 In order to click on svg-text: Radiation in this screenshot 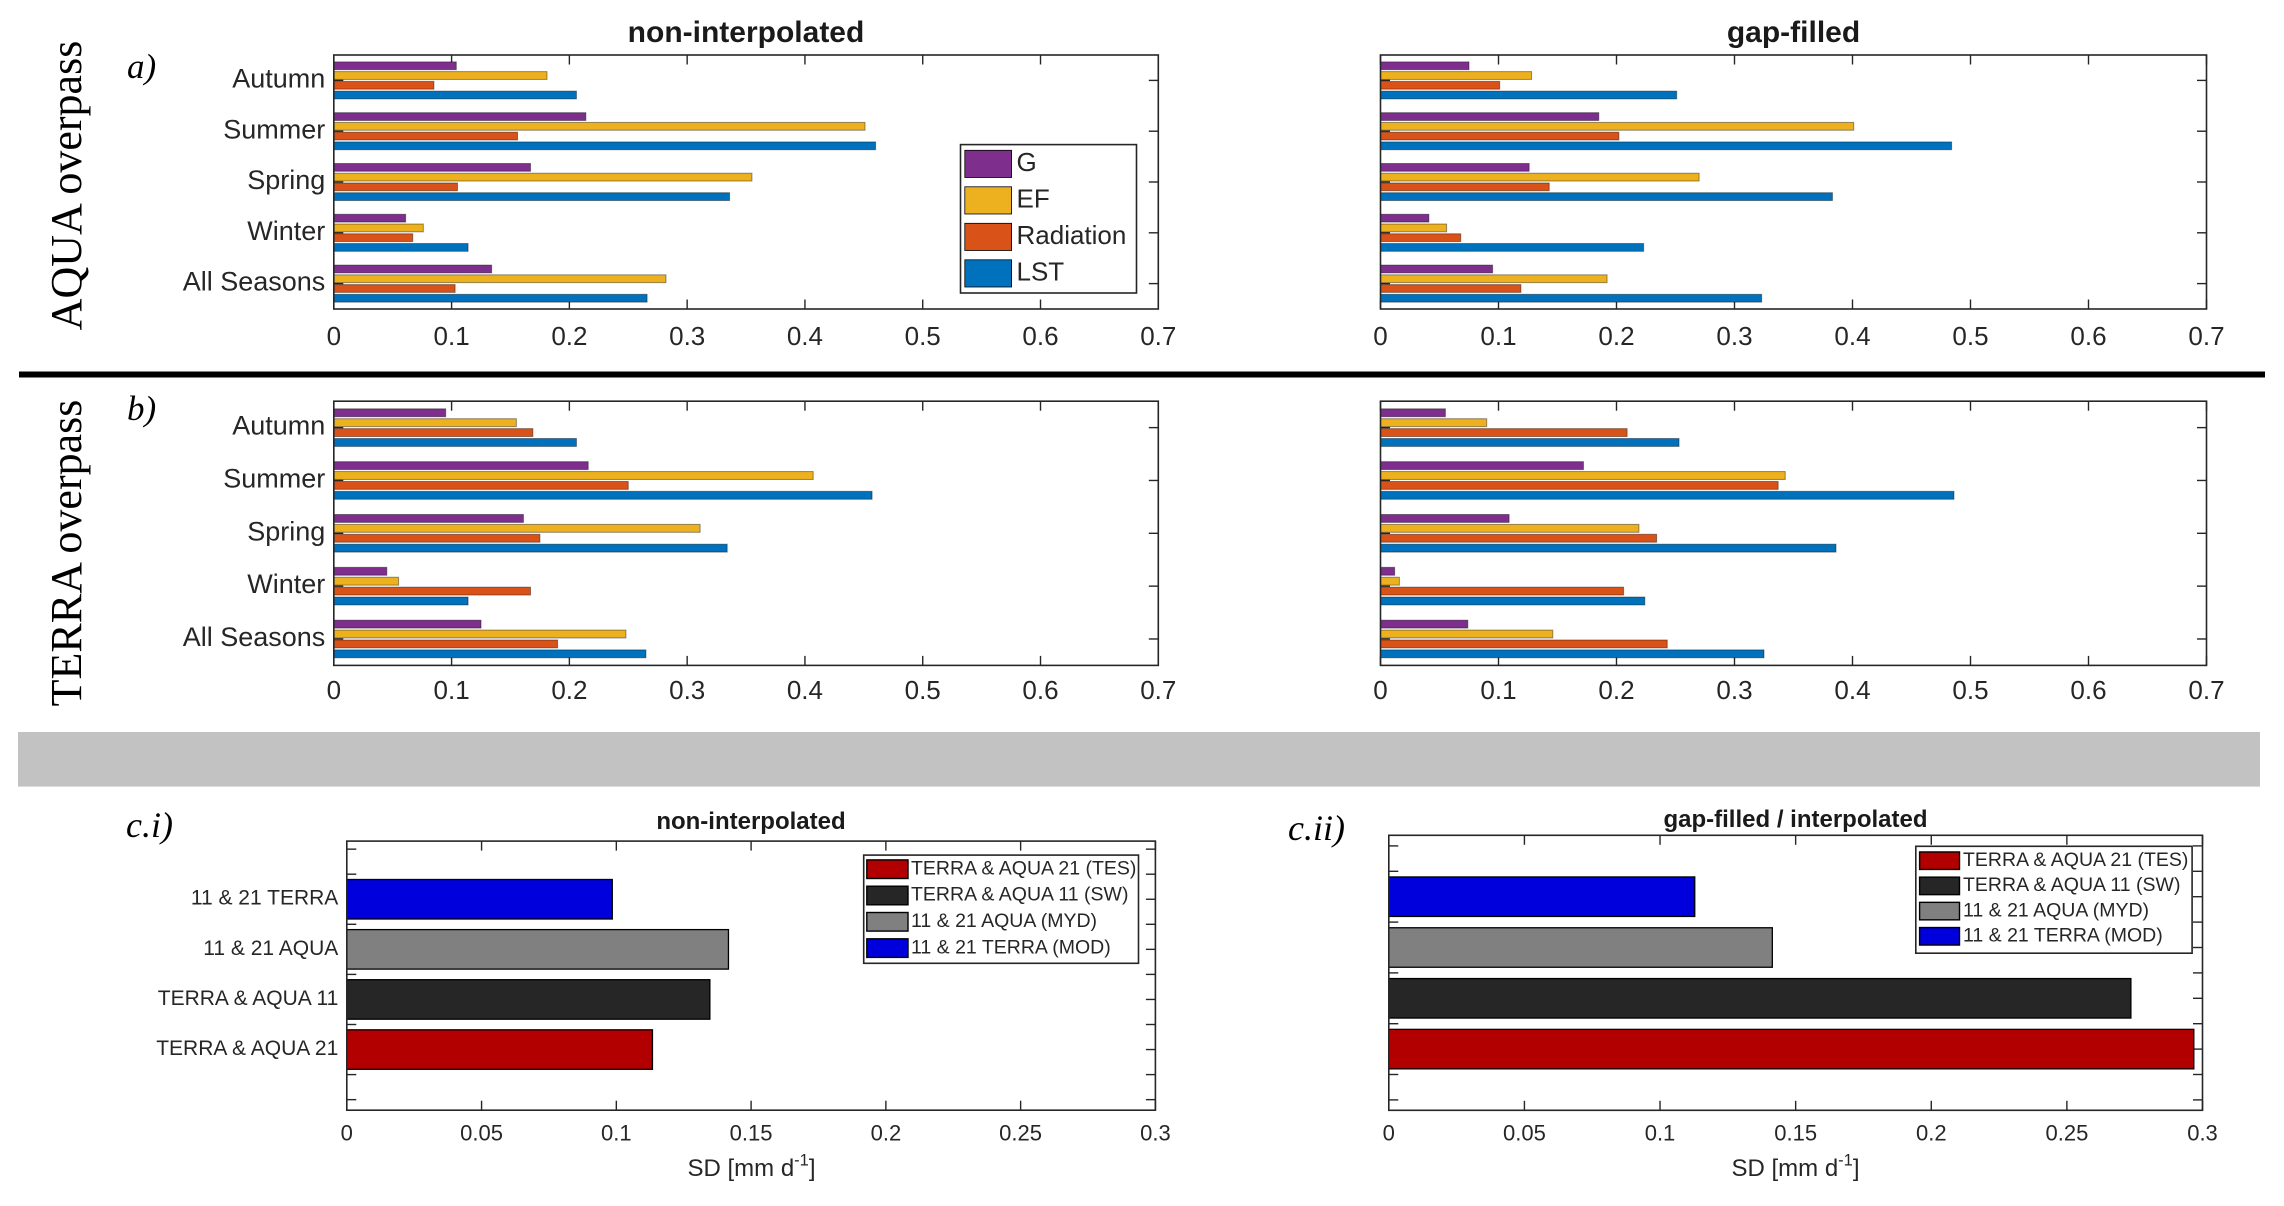, I will do `click(1072, 235)`.